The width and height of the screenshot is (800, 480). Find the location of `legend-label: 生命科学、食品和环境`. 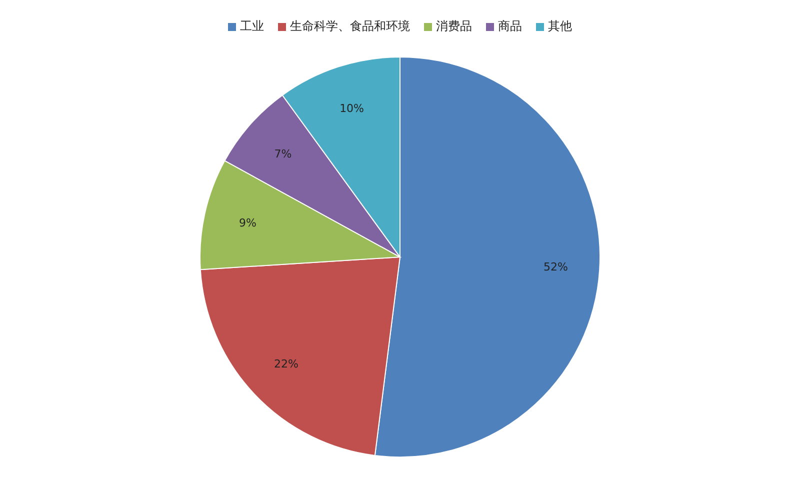

legend-label: 生命科学、食品和环境 is located at coordinates (350, 26).